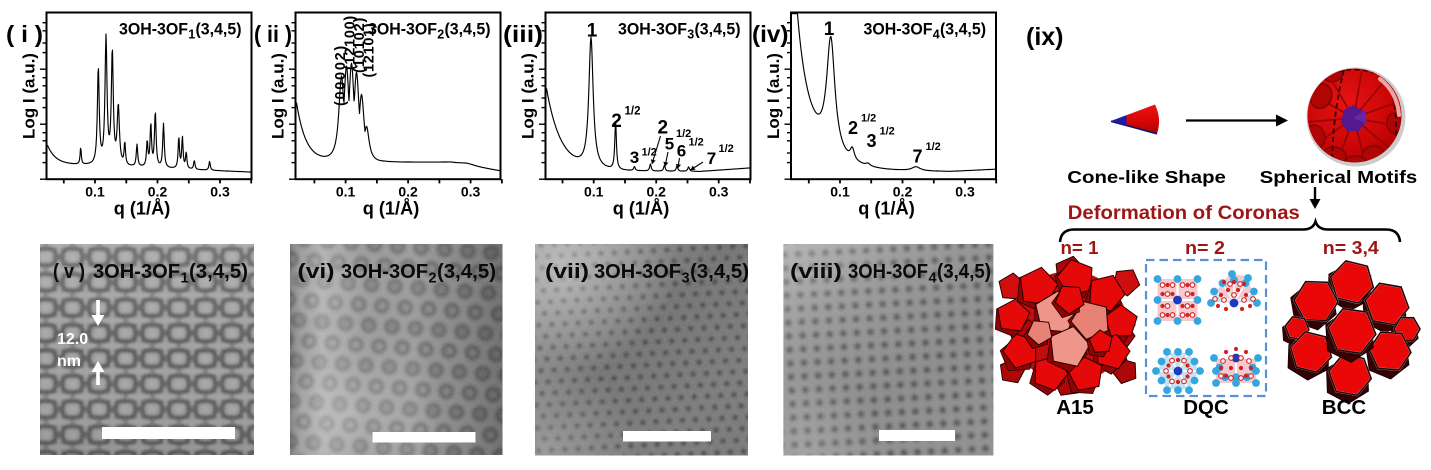  I want to click on svg-text: n= 3,4, so click(1351, 248).